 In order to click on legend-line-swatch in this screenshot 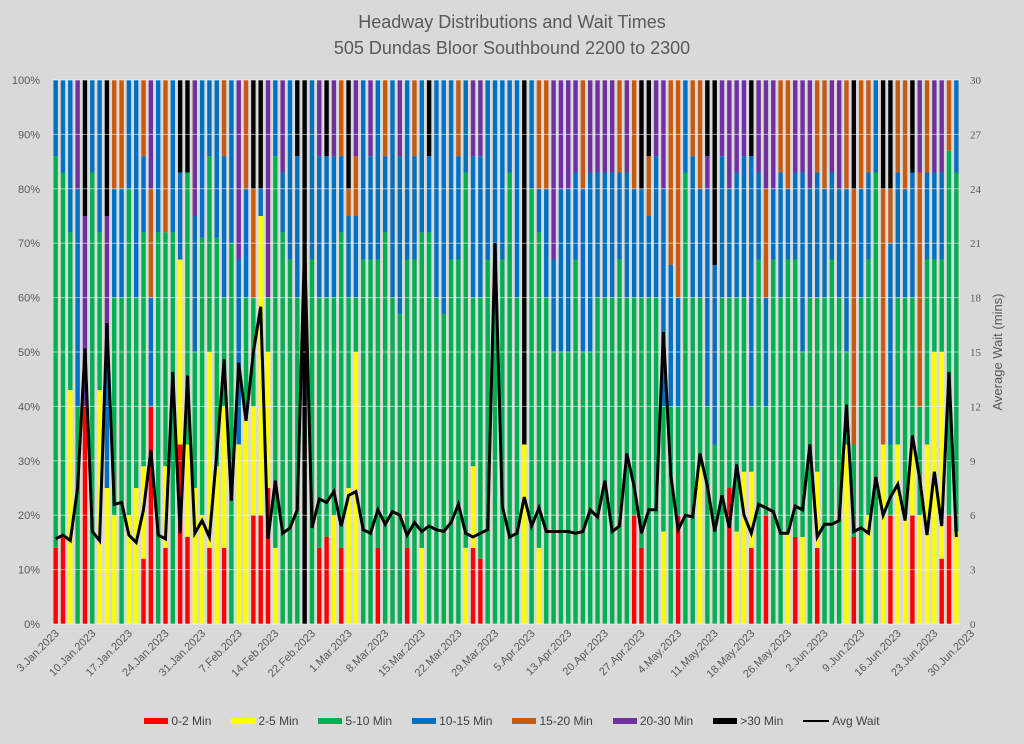, I will do `click(816, 721)`.